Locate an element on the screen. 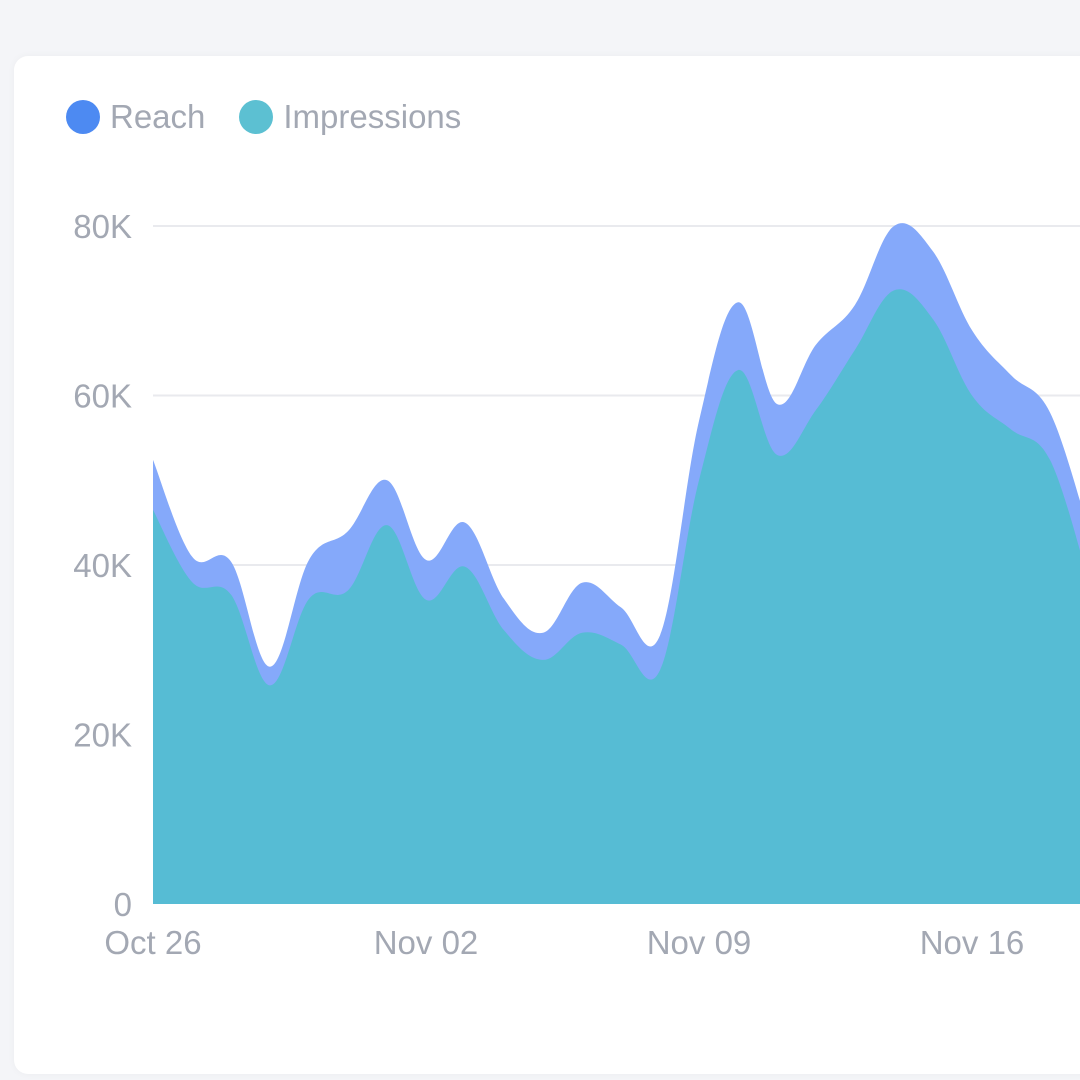  y-tick-label: 80K is located at coordinates (102, 226).